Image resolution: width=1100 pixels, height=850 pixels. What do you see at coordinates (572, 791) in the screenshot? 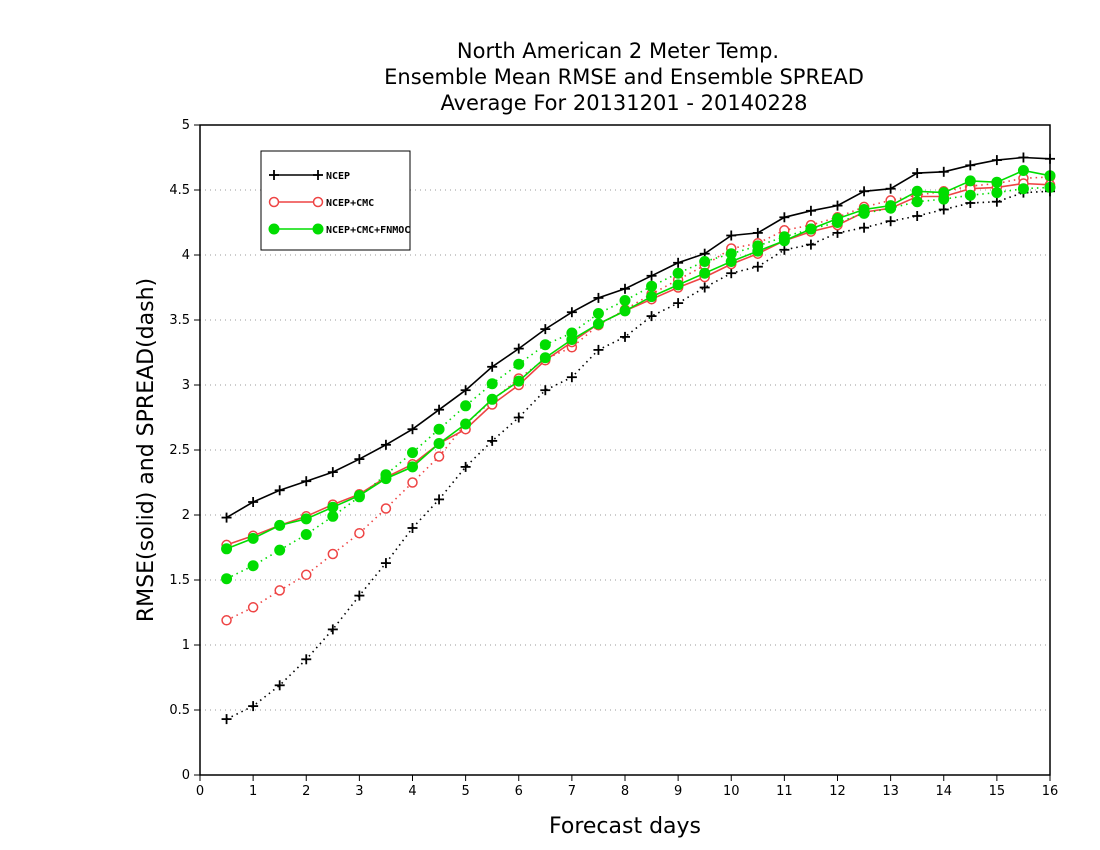
I see `x-tick-label: 7` at bounding box center [572, 791].